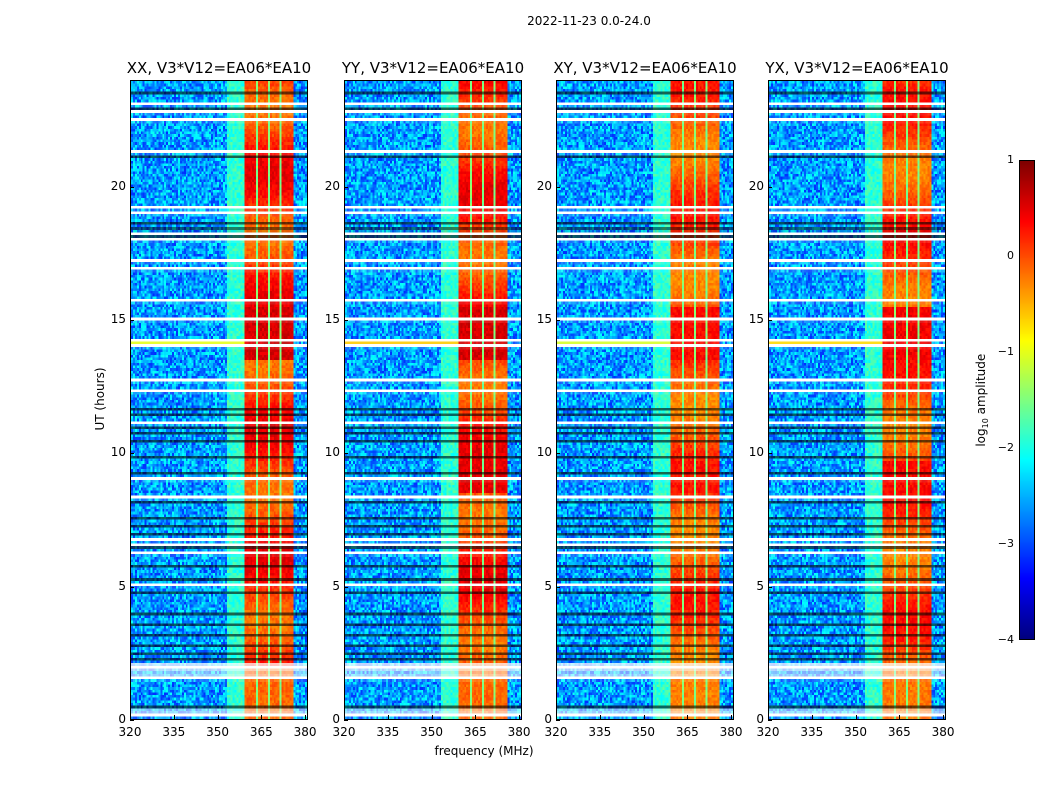 The width and height of the screenshot is (1050, 800). What do you see at coordinates (1005, 639) in the screenshot?
I see `colorbar-tick-label: −4` at bounding box center [1005, 639].